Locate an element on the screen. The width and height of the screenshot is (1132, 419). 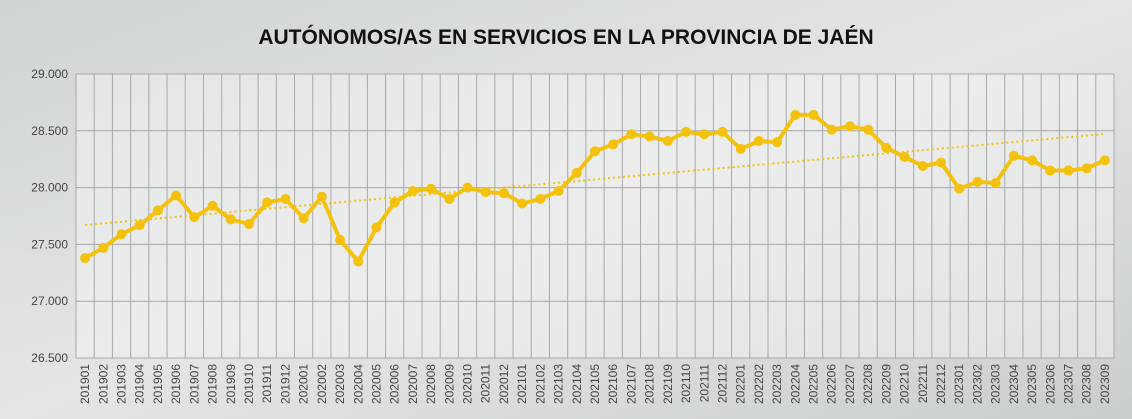
x-tick-label: 202305 is located at coordinates (1032, 384).